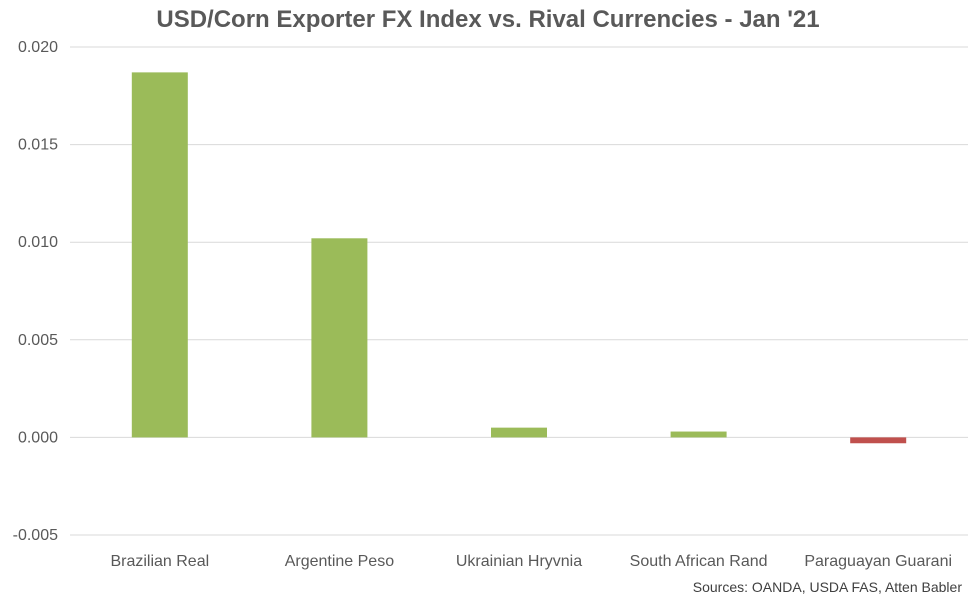 Image resolution: width=976 pixels, height=601 pixels. What do you see at coordinates (35, 291) in the screenshot?
I see `y-axis-ticks: 0.020 0.015 0.010 0.005 0.000 -0.005` at bounding box center [35, 291].